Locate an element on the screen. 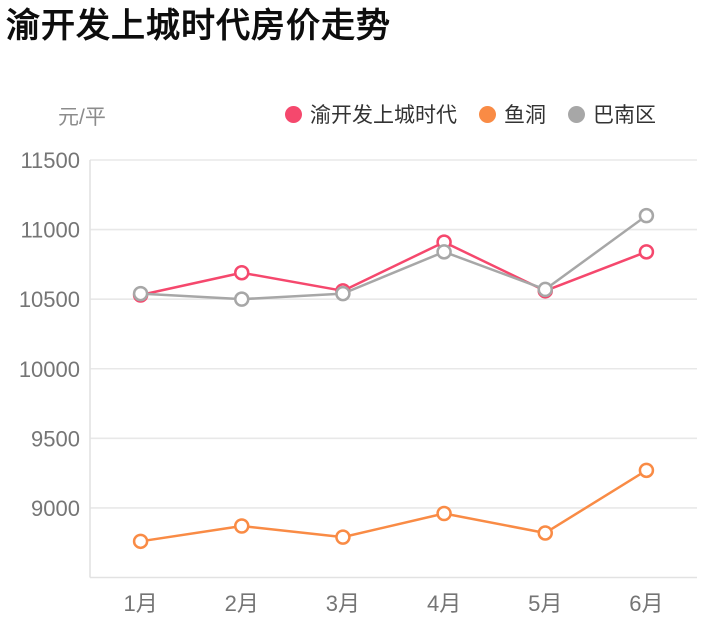 The height and width of the screenshot is (640, 718). legend-label: 巴南区 is located at coordinates (624, 115).